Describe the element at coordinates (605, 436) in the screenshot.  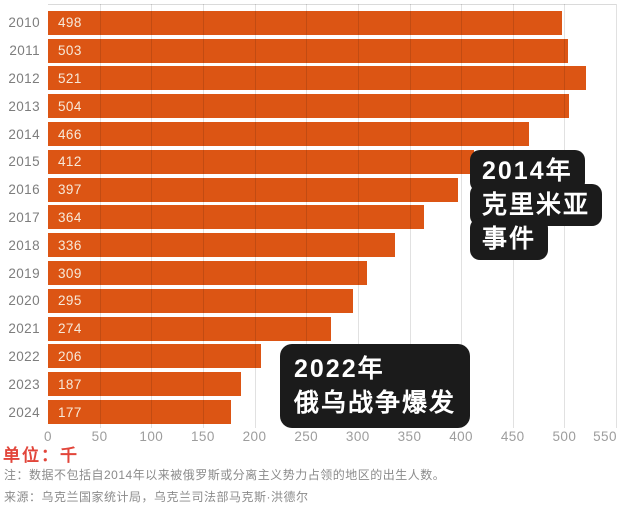
I see `x-tick-label: 550` at that location.